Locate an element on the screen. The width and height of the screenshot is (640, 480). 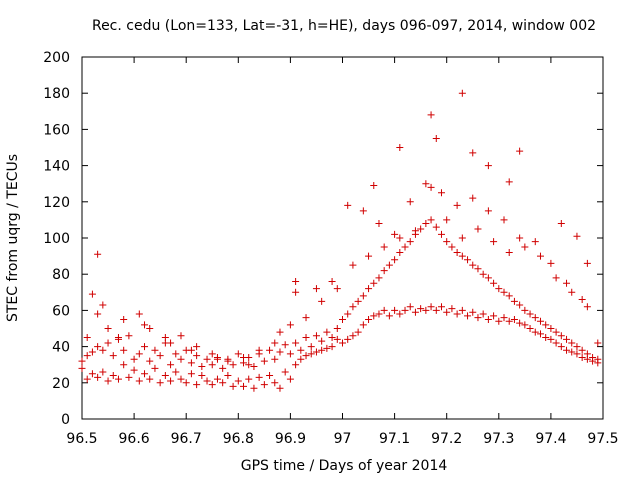
y-tick-label: 140 is located at coordinates (56, 167).